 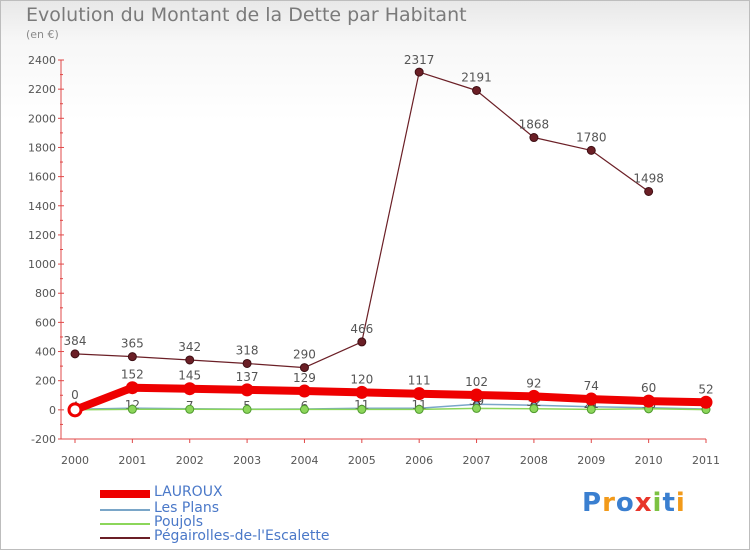 What do you see at coordinates (534, 125) in the screenshot?
I see `data-label: 1868` at bounding box center [534, 125].